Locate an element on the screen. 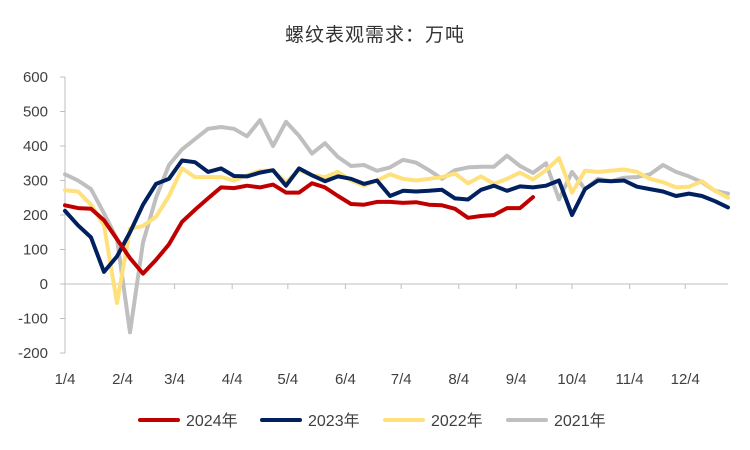 The image size is (750, 450). legend-item: 2021年 is located at coordinates (556, 421).